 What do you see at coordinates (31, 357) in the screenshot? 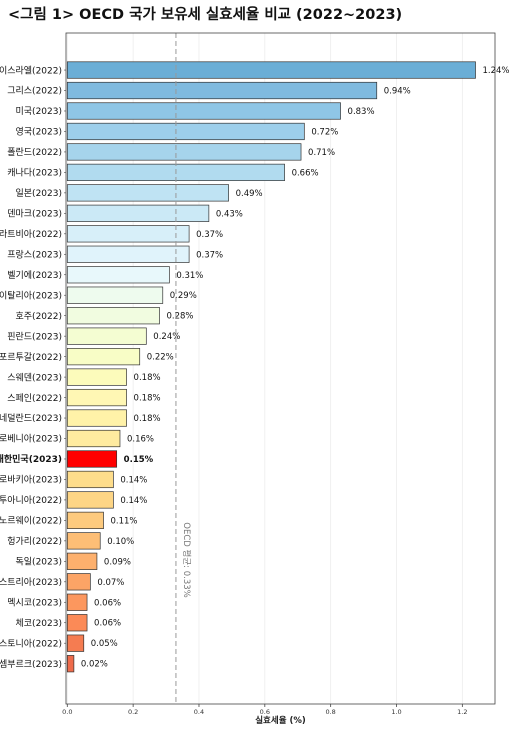
I see `category-label: 포르투갈(2022)` at bounding box center [31, 357].